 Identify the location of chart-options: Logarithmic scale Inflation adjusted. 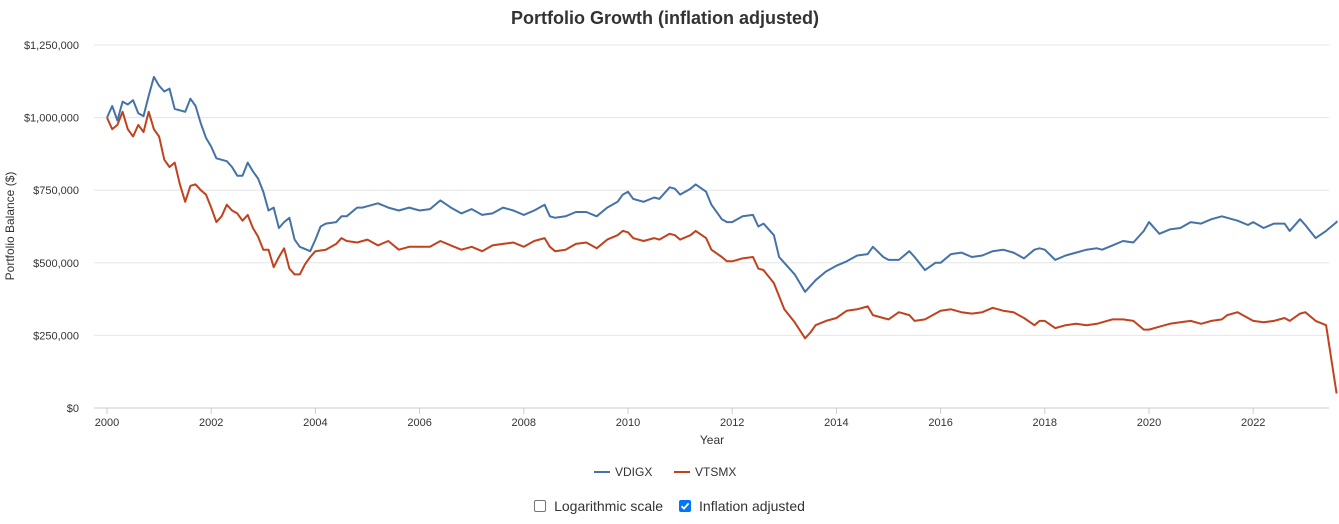
(669, 506).